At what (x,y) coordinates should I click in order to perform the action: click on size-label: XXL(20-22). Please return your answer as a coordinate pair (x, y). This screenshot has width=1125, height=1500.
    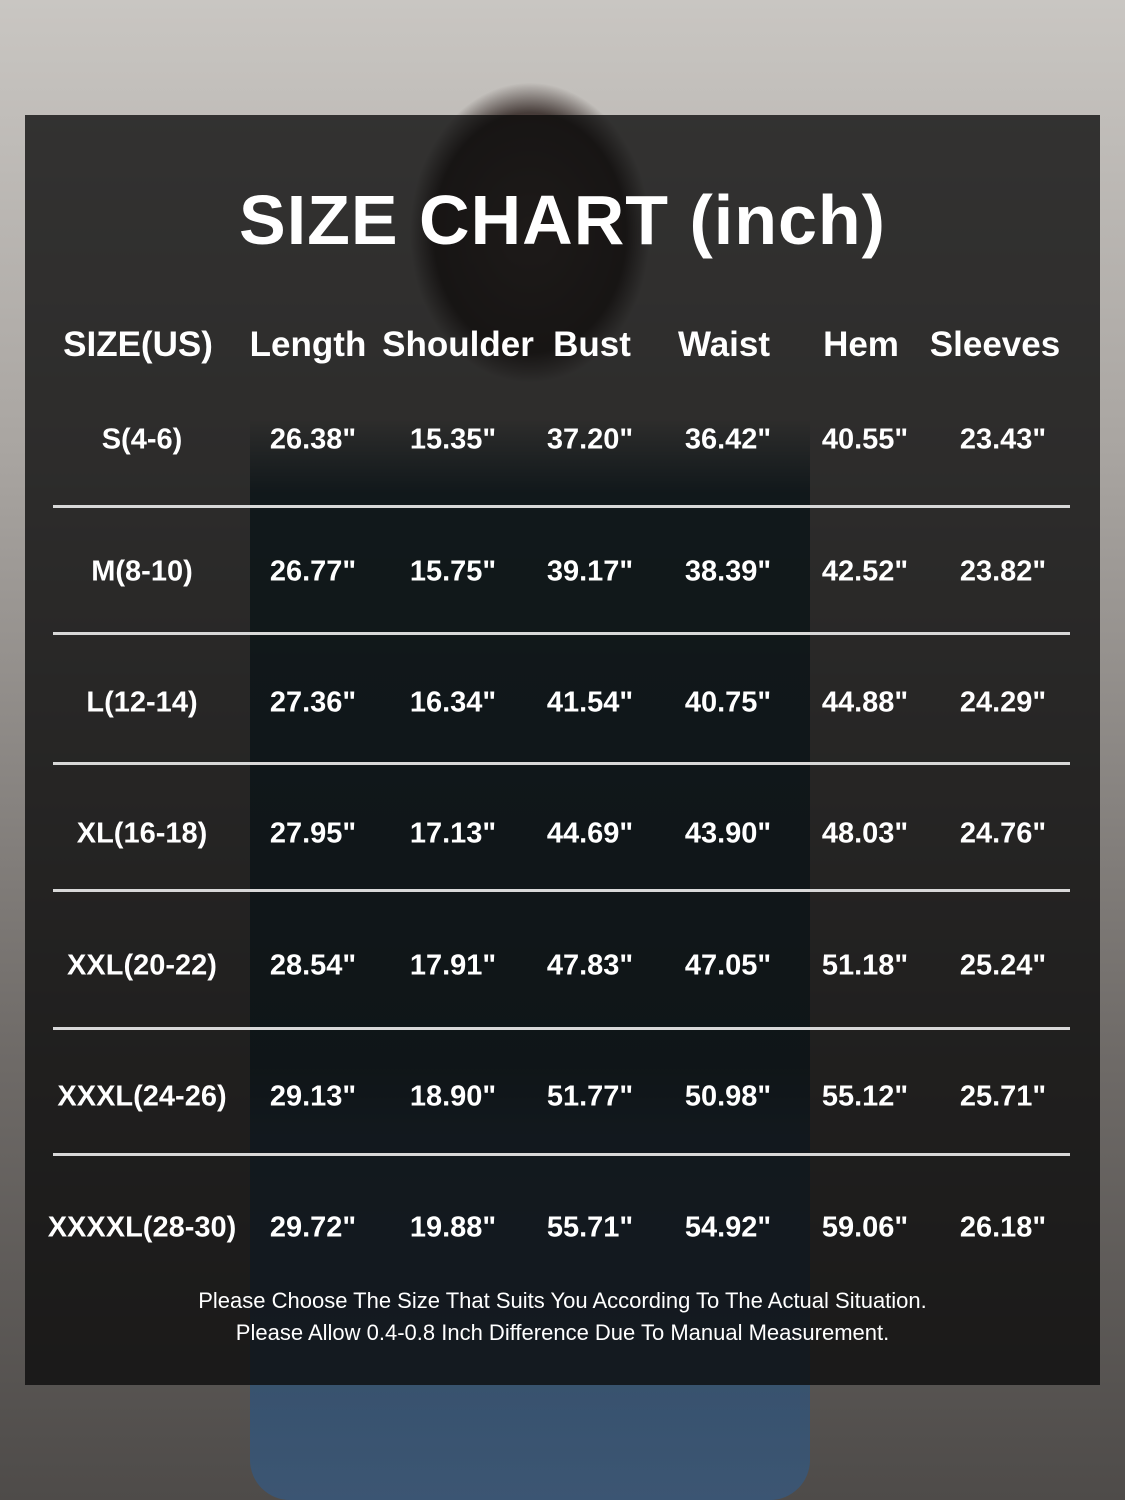
    Looking at the image, I should click on (142, 965).